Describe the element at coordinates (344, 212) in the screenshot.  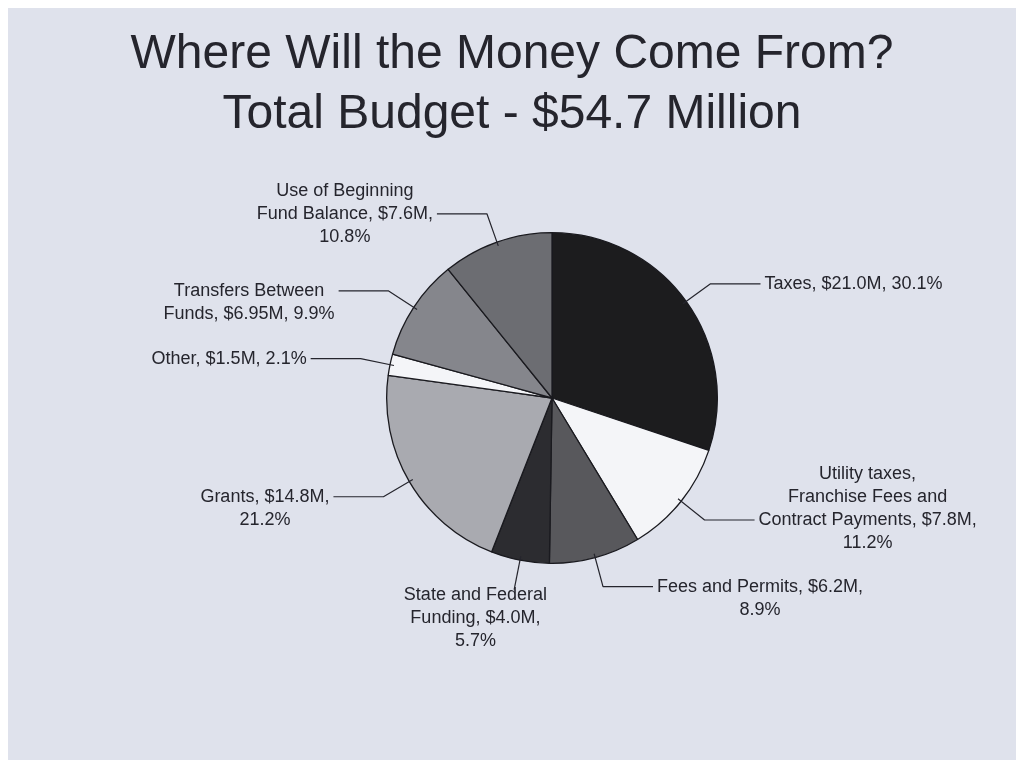
I see `slice-label: Use of Beginning Fund Balance, $7.6M, 10.8%` at that location.